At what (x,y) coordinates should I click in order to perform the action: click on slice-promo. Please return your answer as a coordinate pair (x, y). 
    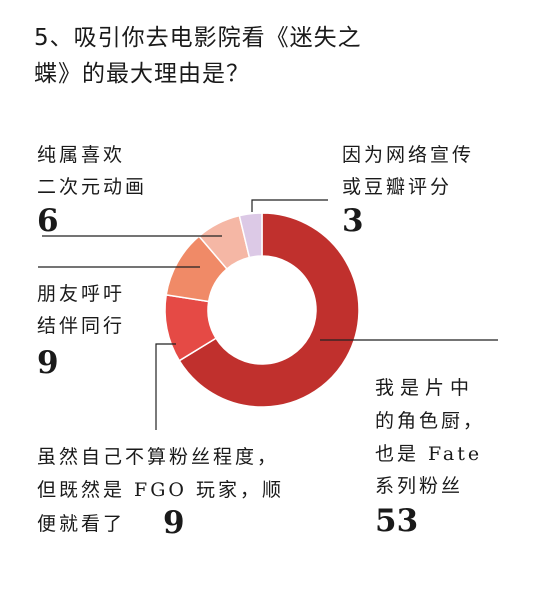
    Looking at the image, I should click on (250, 235).